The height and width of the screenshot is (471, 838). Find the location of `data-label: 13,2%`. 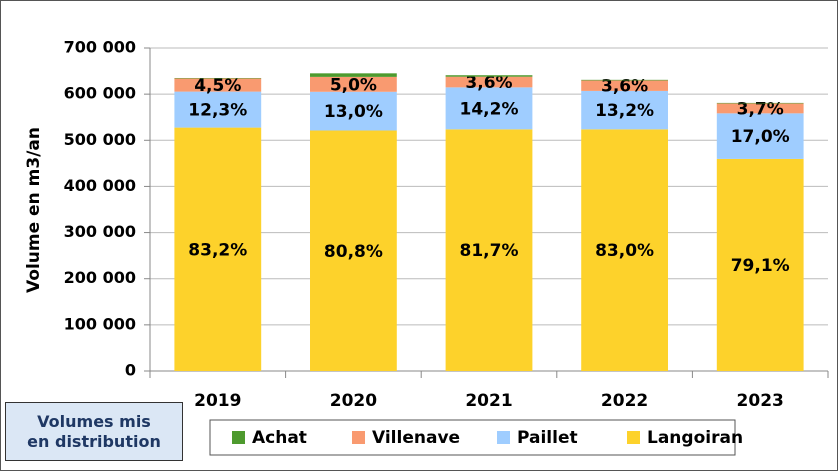

data-label: 13,2% is located at coordinates (624, 111).